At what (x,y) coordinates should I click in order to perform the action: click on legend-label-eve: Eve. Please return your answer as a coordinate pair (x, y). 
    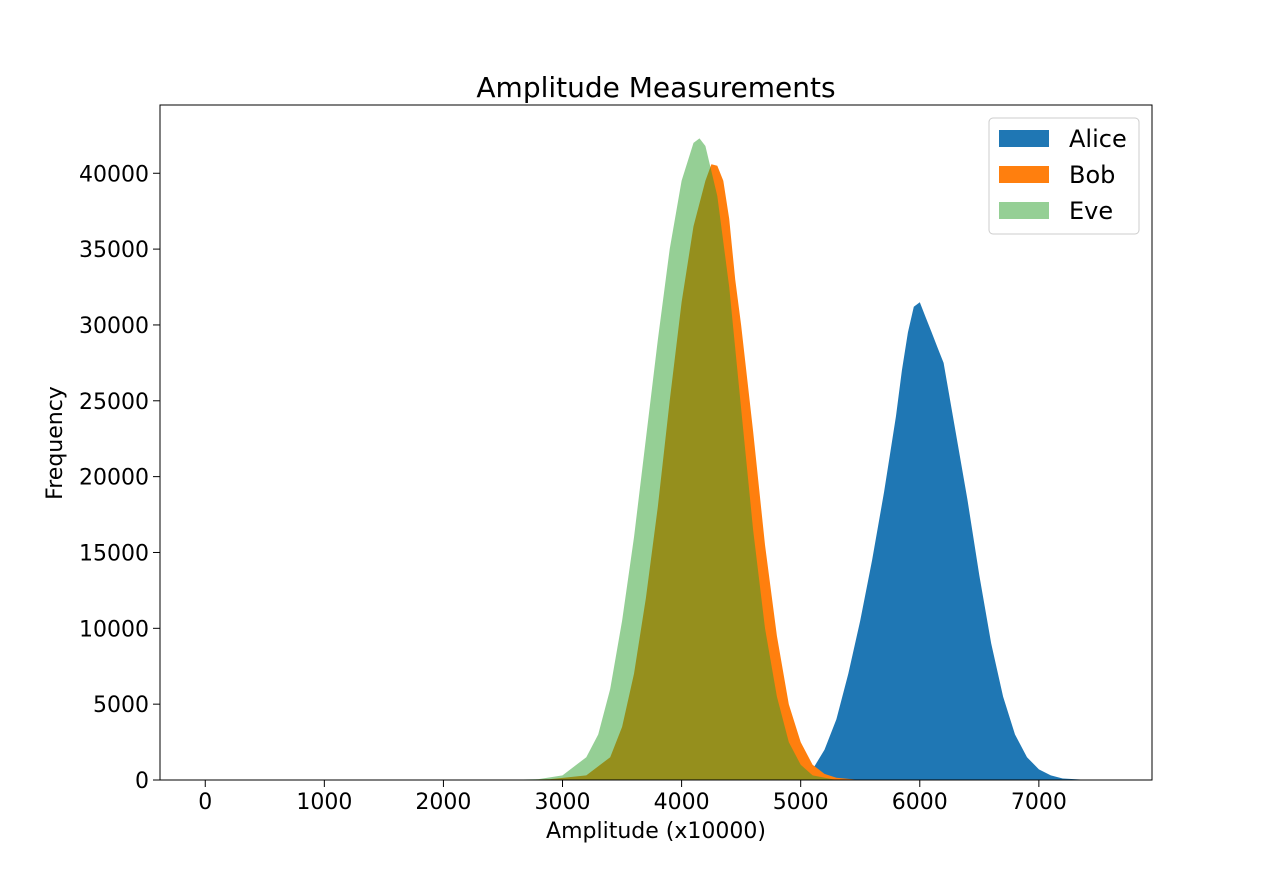
    Looking at the image, I should click on (1091, 211).